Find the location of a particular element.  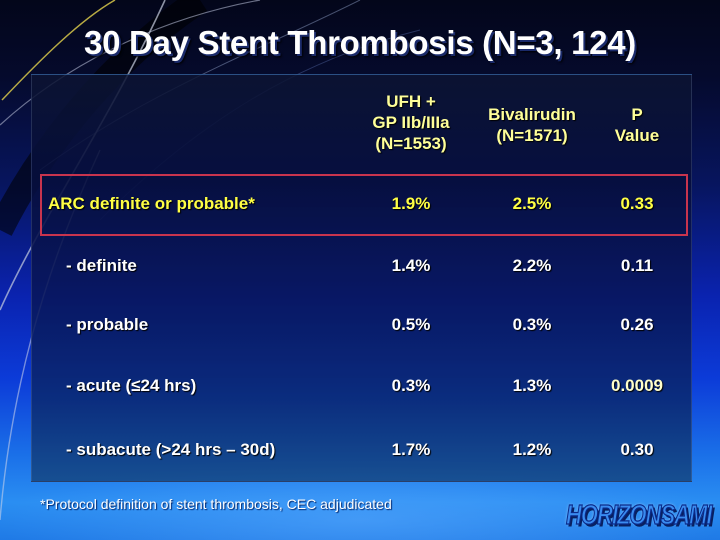

header-line: GP IIb/IIIa is located at coordinates (411, 122).